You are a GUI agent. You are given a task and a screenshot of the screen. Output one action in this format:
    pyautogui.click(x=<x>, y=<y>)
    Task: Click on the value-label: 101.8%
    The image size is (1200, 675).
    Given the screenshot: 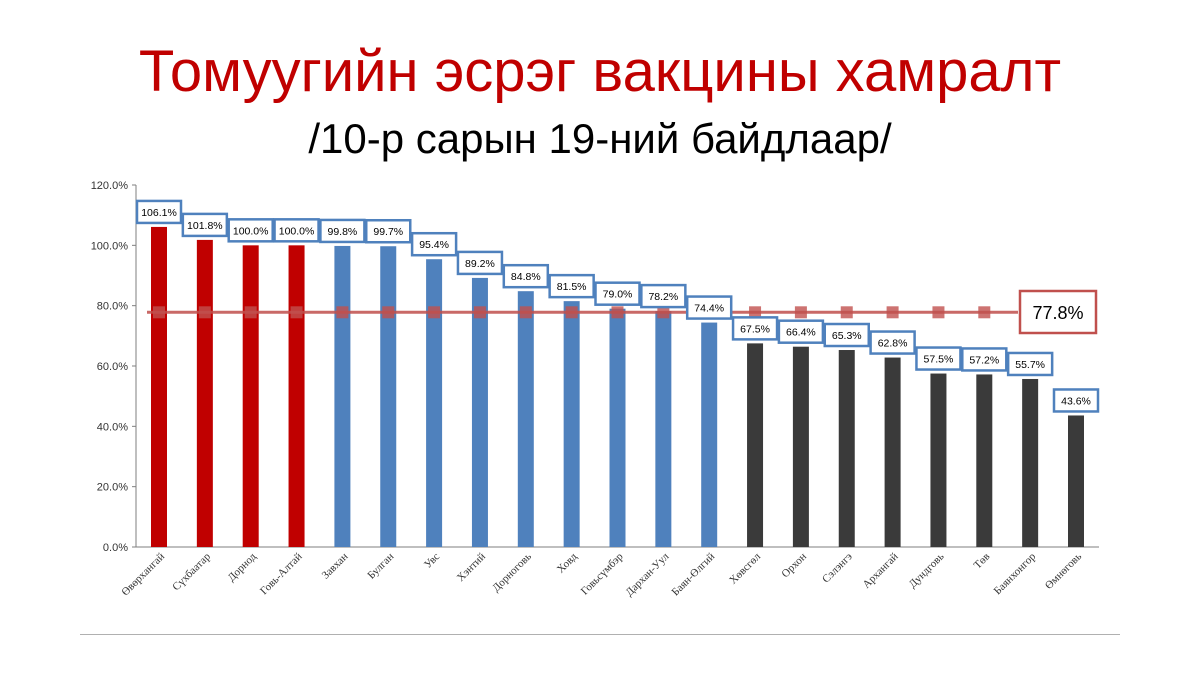 What is the action you would take?
    pyautogui.click(x=205, y=226)
    